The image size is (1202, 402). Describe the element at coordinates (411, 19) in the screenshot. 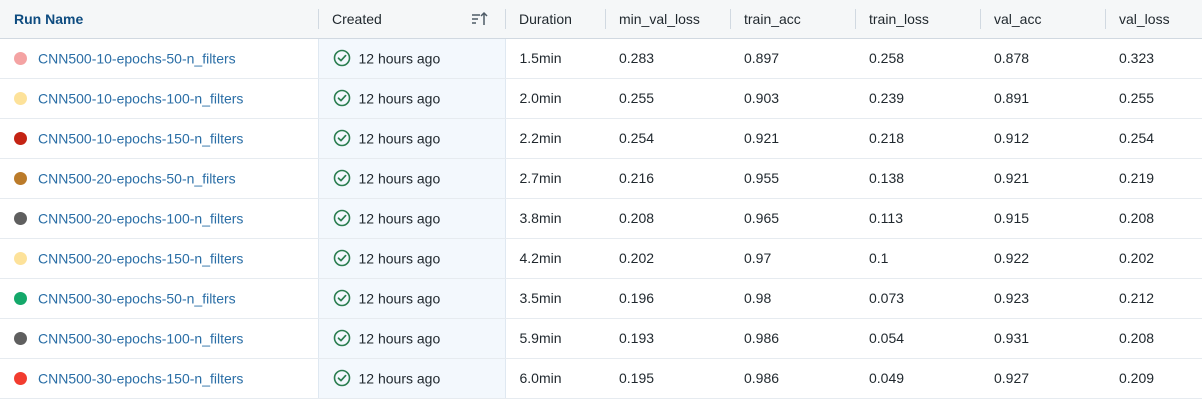

I see `header-created: Created` at that location.